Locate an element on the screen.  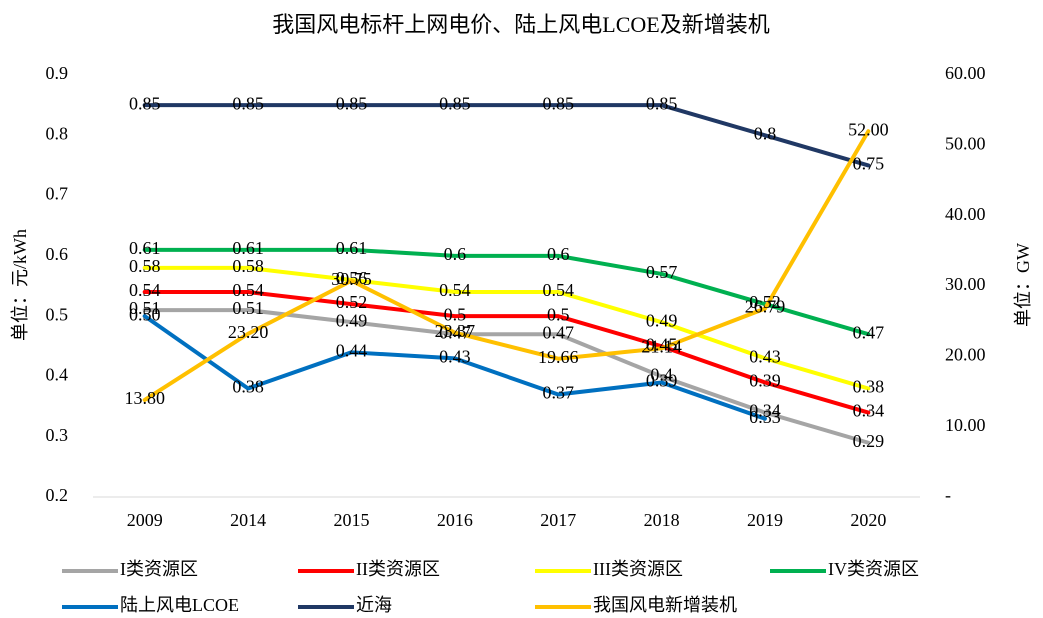
data-label: 0.4 is located at coordinates (661, 375).